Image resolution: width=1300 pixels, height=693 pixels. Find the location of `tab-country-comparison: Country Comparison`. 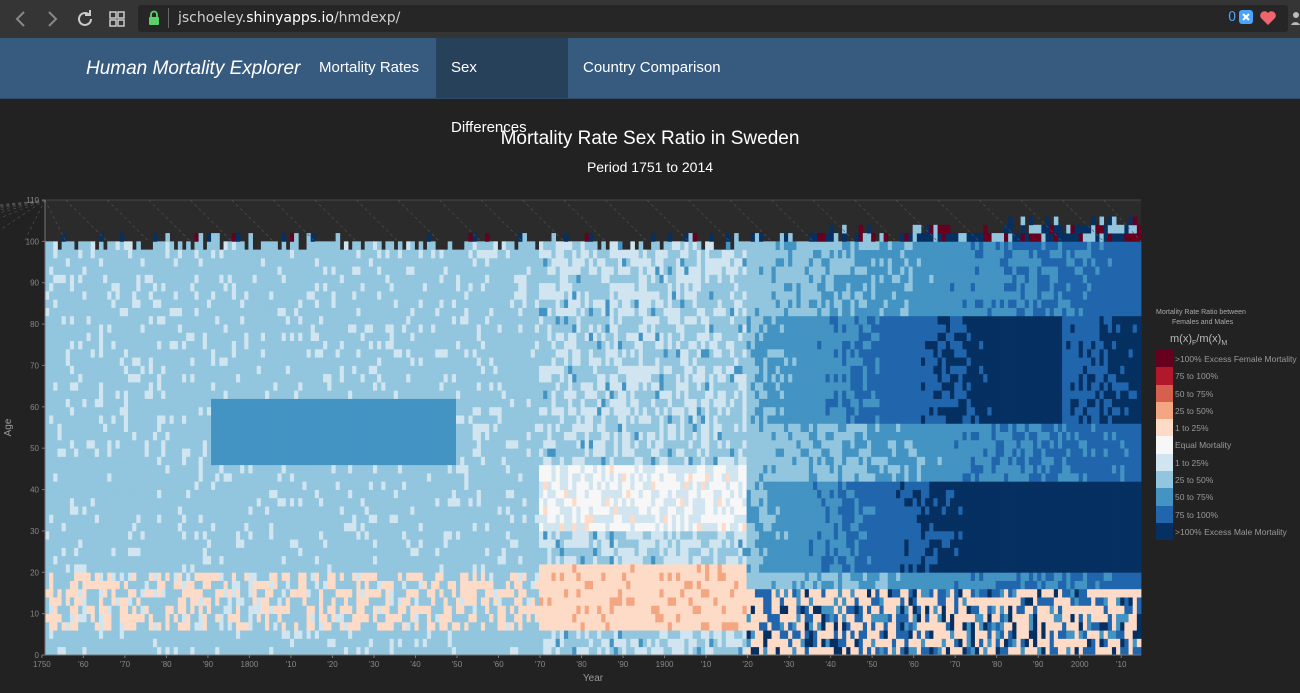

tab-country-comparison: Country Comparison is located at coordinates (652, 67).